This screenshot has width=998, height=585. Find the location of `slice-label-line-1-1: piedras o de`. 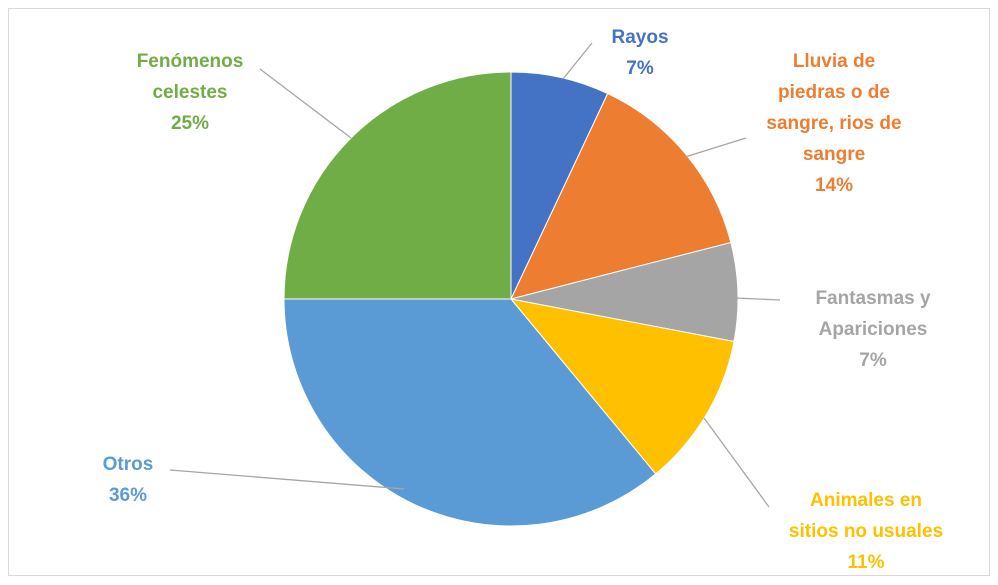

slice-label-line-1-1: piedras o de is located at coordinates (834, 92).